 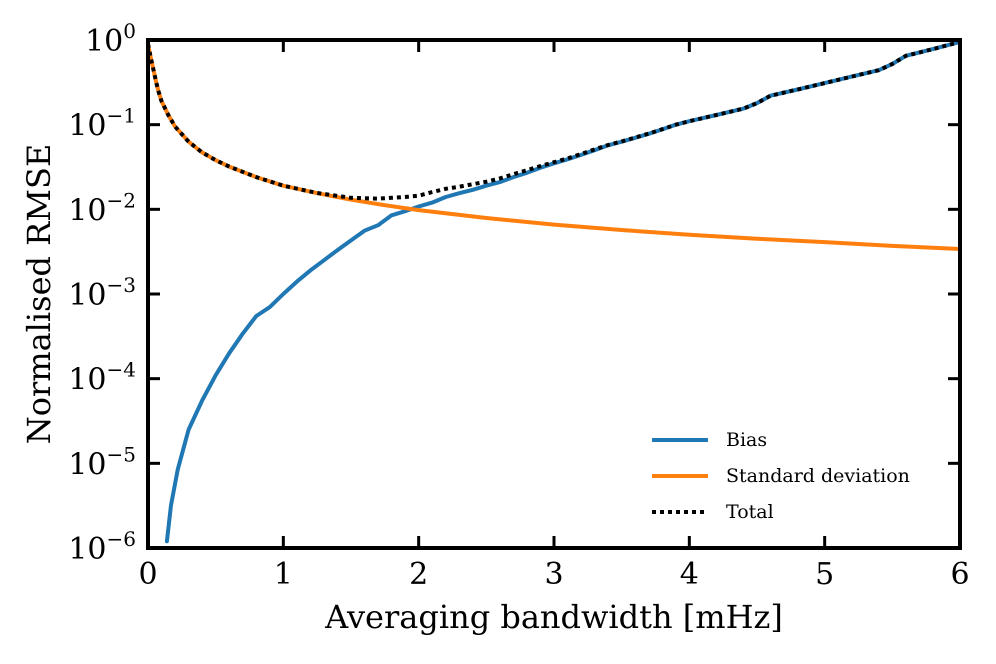 What do you see at coordinates (553, 574) in the screenshot?
I see `x-tick-label: 3` at bounding box center [553, 574].